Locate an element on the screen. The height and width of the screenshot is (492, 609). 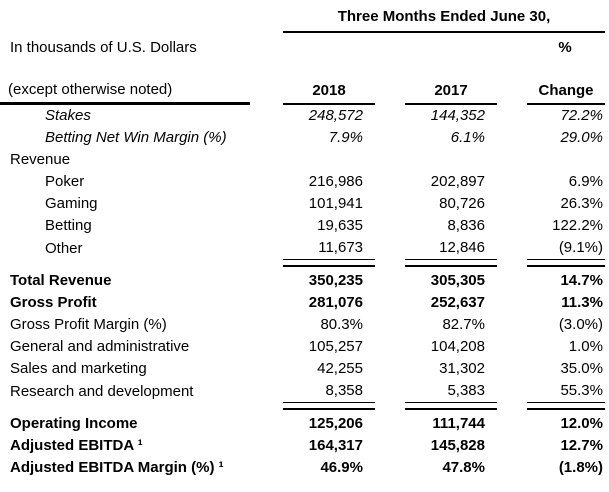
value-change: 6.9% is located at coordinates (585, 181).